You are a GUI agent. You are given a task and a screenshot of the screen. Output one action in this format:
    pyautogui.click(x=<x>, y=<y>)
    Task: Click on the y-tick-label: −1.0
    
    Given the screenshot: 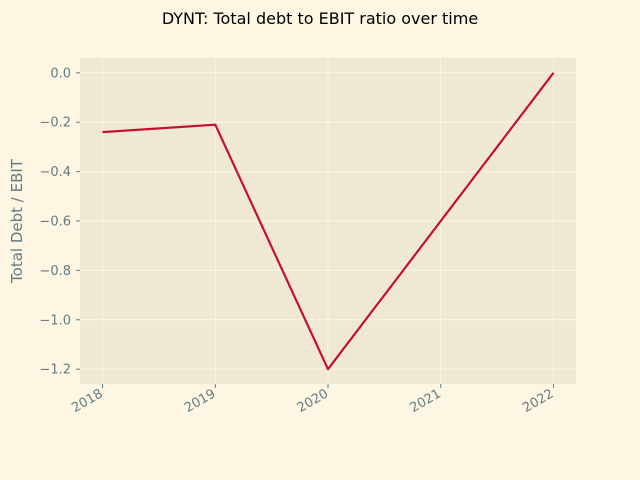 What is the action you would take?
    pyautogui.click(x=55, y=320)
    